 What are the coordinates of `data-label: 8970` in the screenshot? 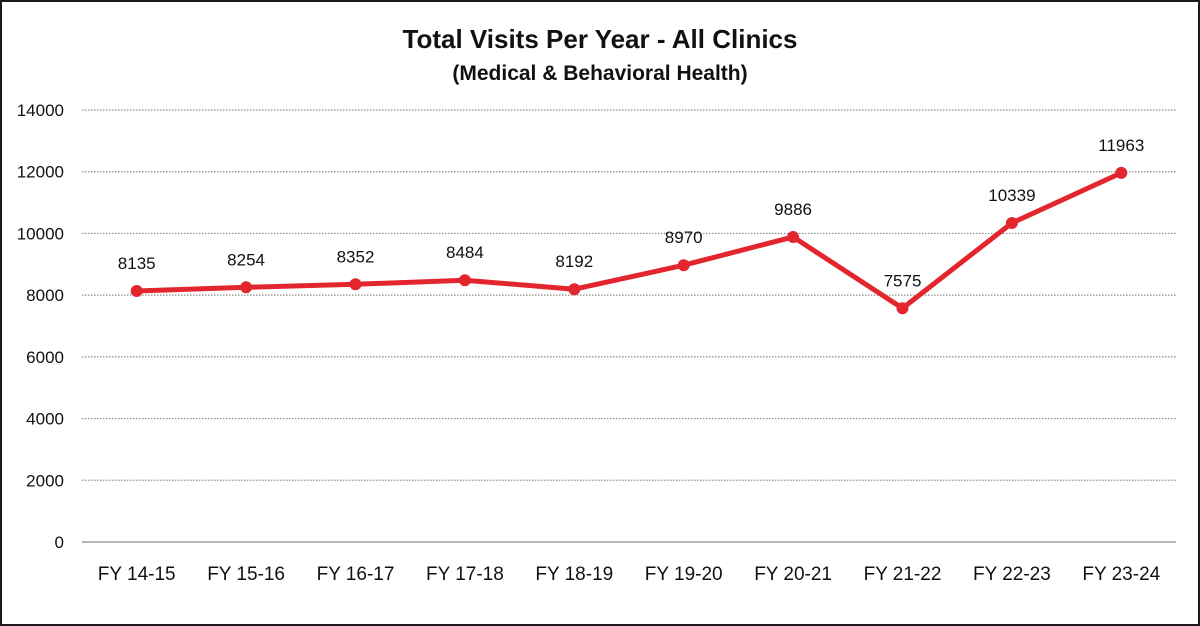 It's located at (684, 237).